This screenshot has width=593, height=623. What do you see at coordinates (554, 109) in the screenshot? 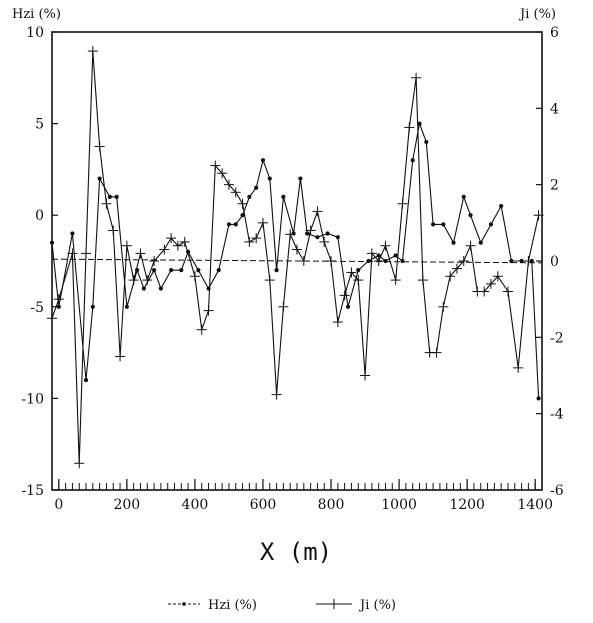
I see `y-right-tick-label: 4` at bounding box center [554, 109].